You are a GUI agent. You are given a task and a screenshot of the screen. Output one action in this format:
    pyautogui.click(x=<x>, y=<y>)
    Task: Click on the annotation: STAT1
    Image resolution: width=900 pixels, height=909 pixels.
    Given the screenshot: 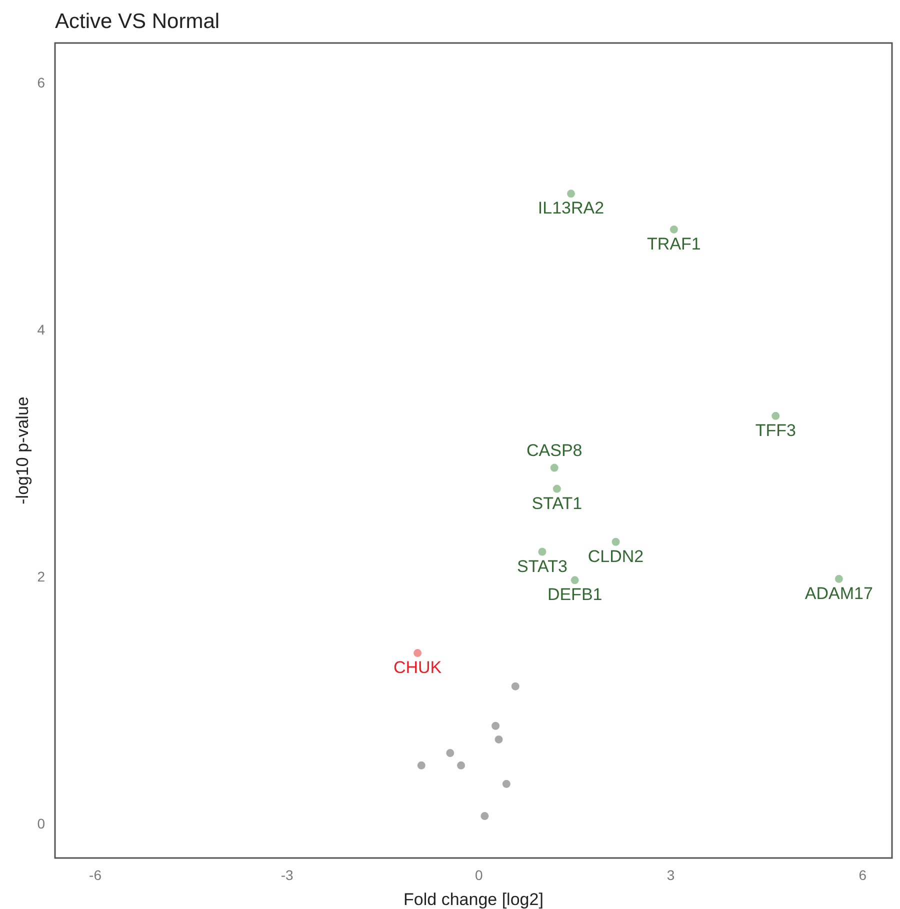 What is the action you would take?
    pyautogui.click(x=557, y=503)
    